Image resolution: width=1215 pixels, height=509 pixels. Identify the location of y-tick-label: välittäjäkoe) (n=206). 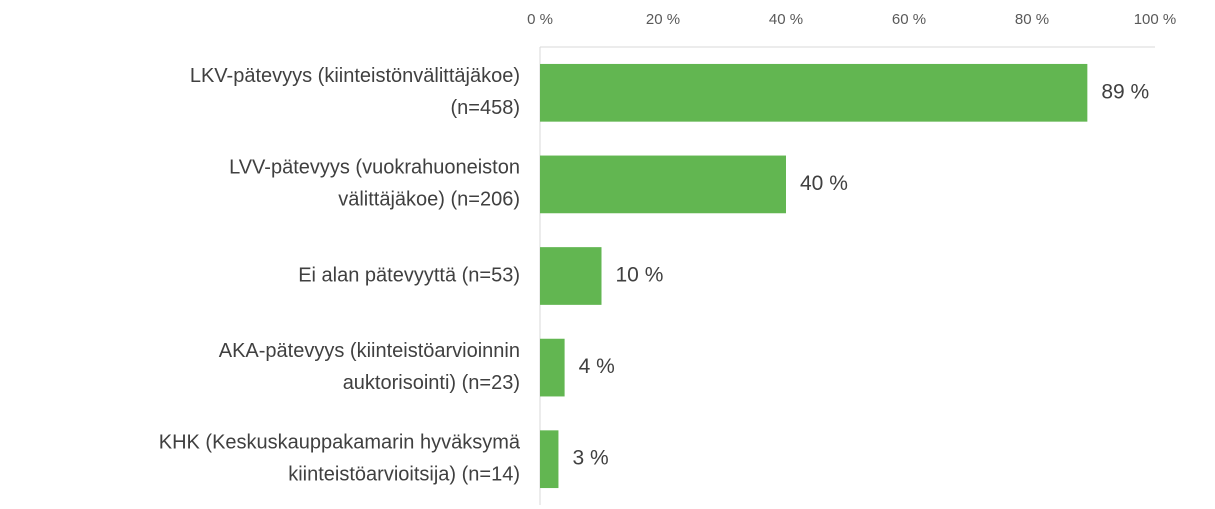
(429, 200).